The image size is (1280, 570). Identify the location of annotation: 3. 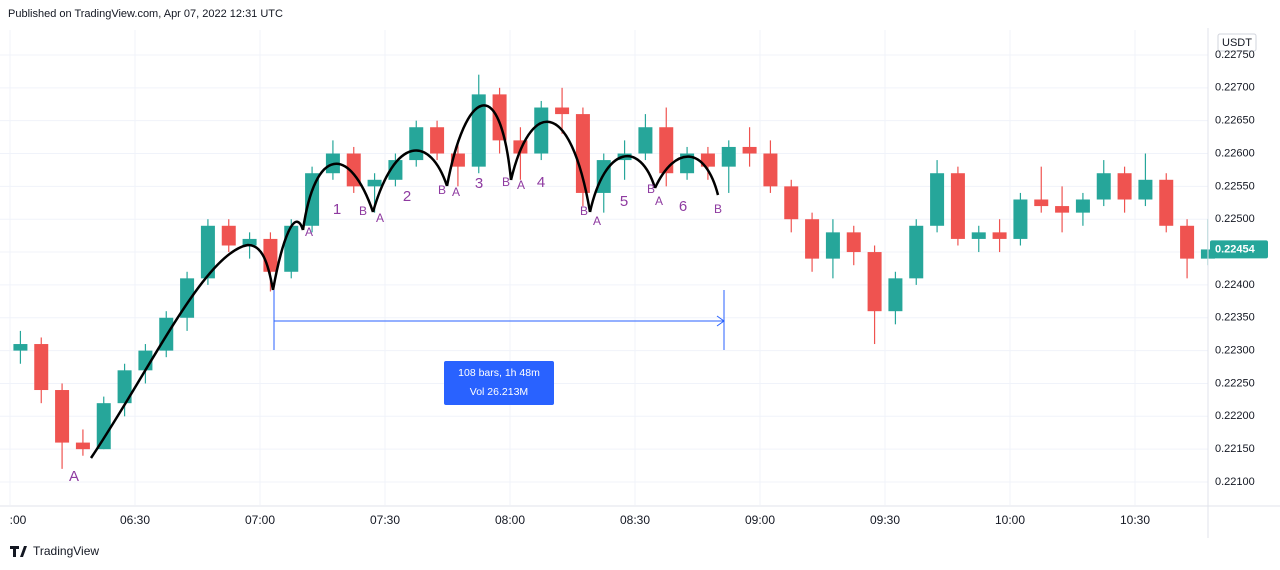
(479, 183).